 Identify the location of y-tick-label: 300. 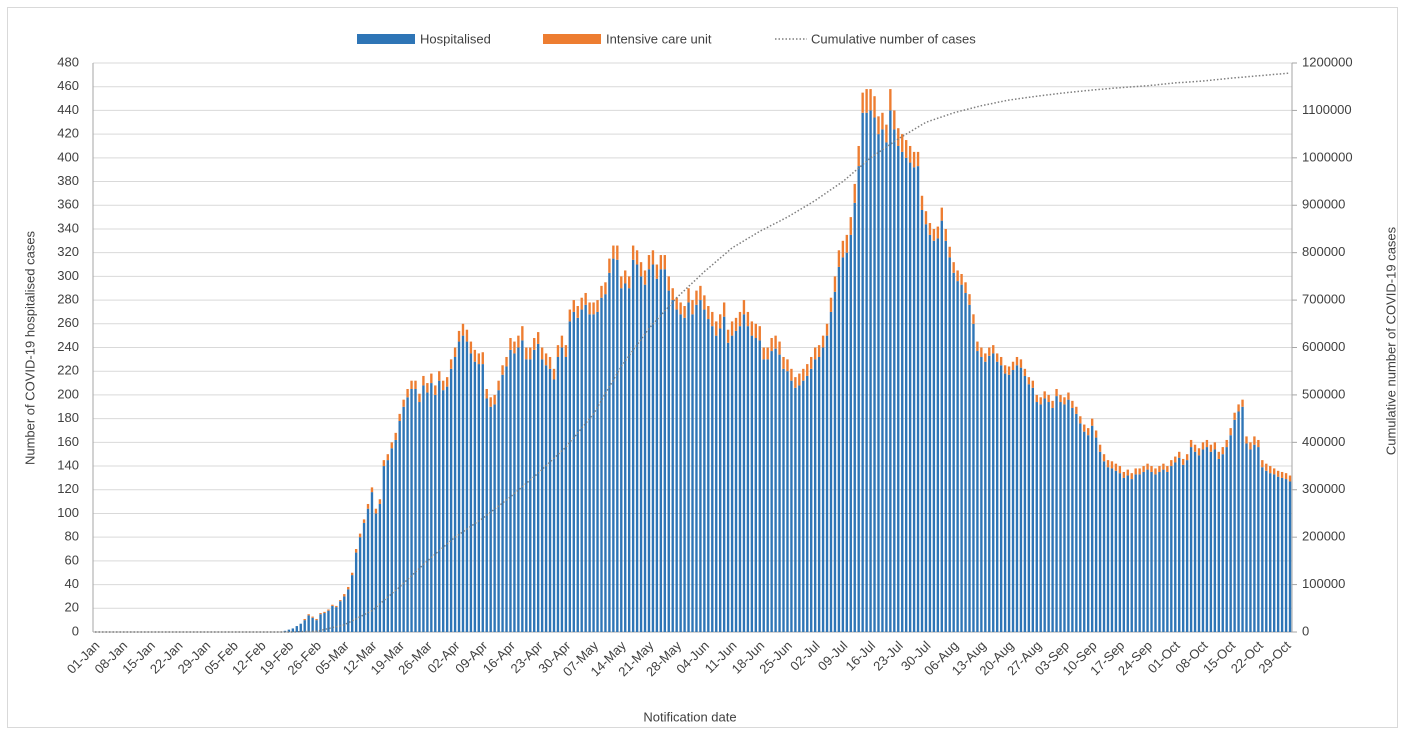
(68, 275).